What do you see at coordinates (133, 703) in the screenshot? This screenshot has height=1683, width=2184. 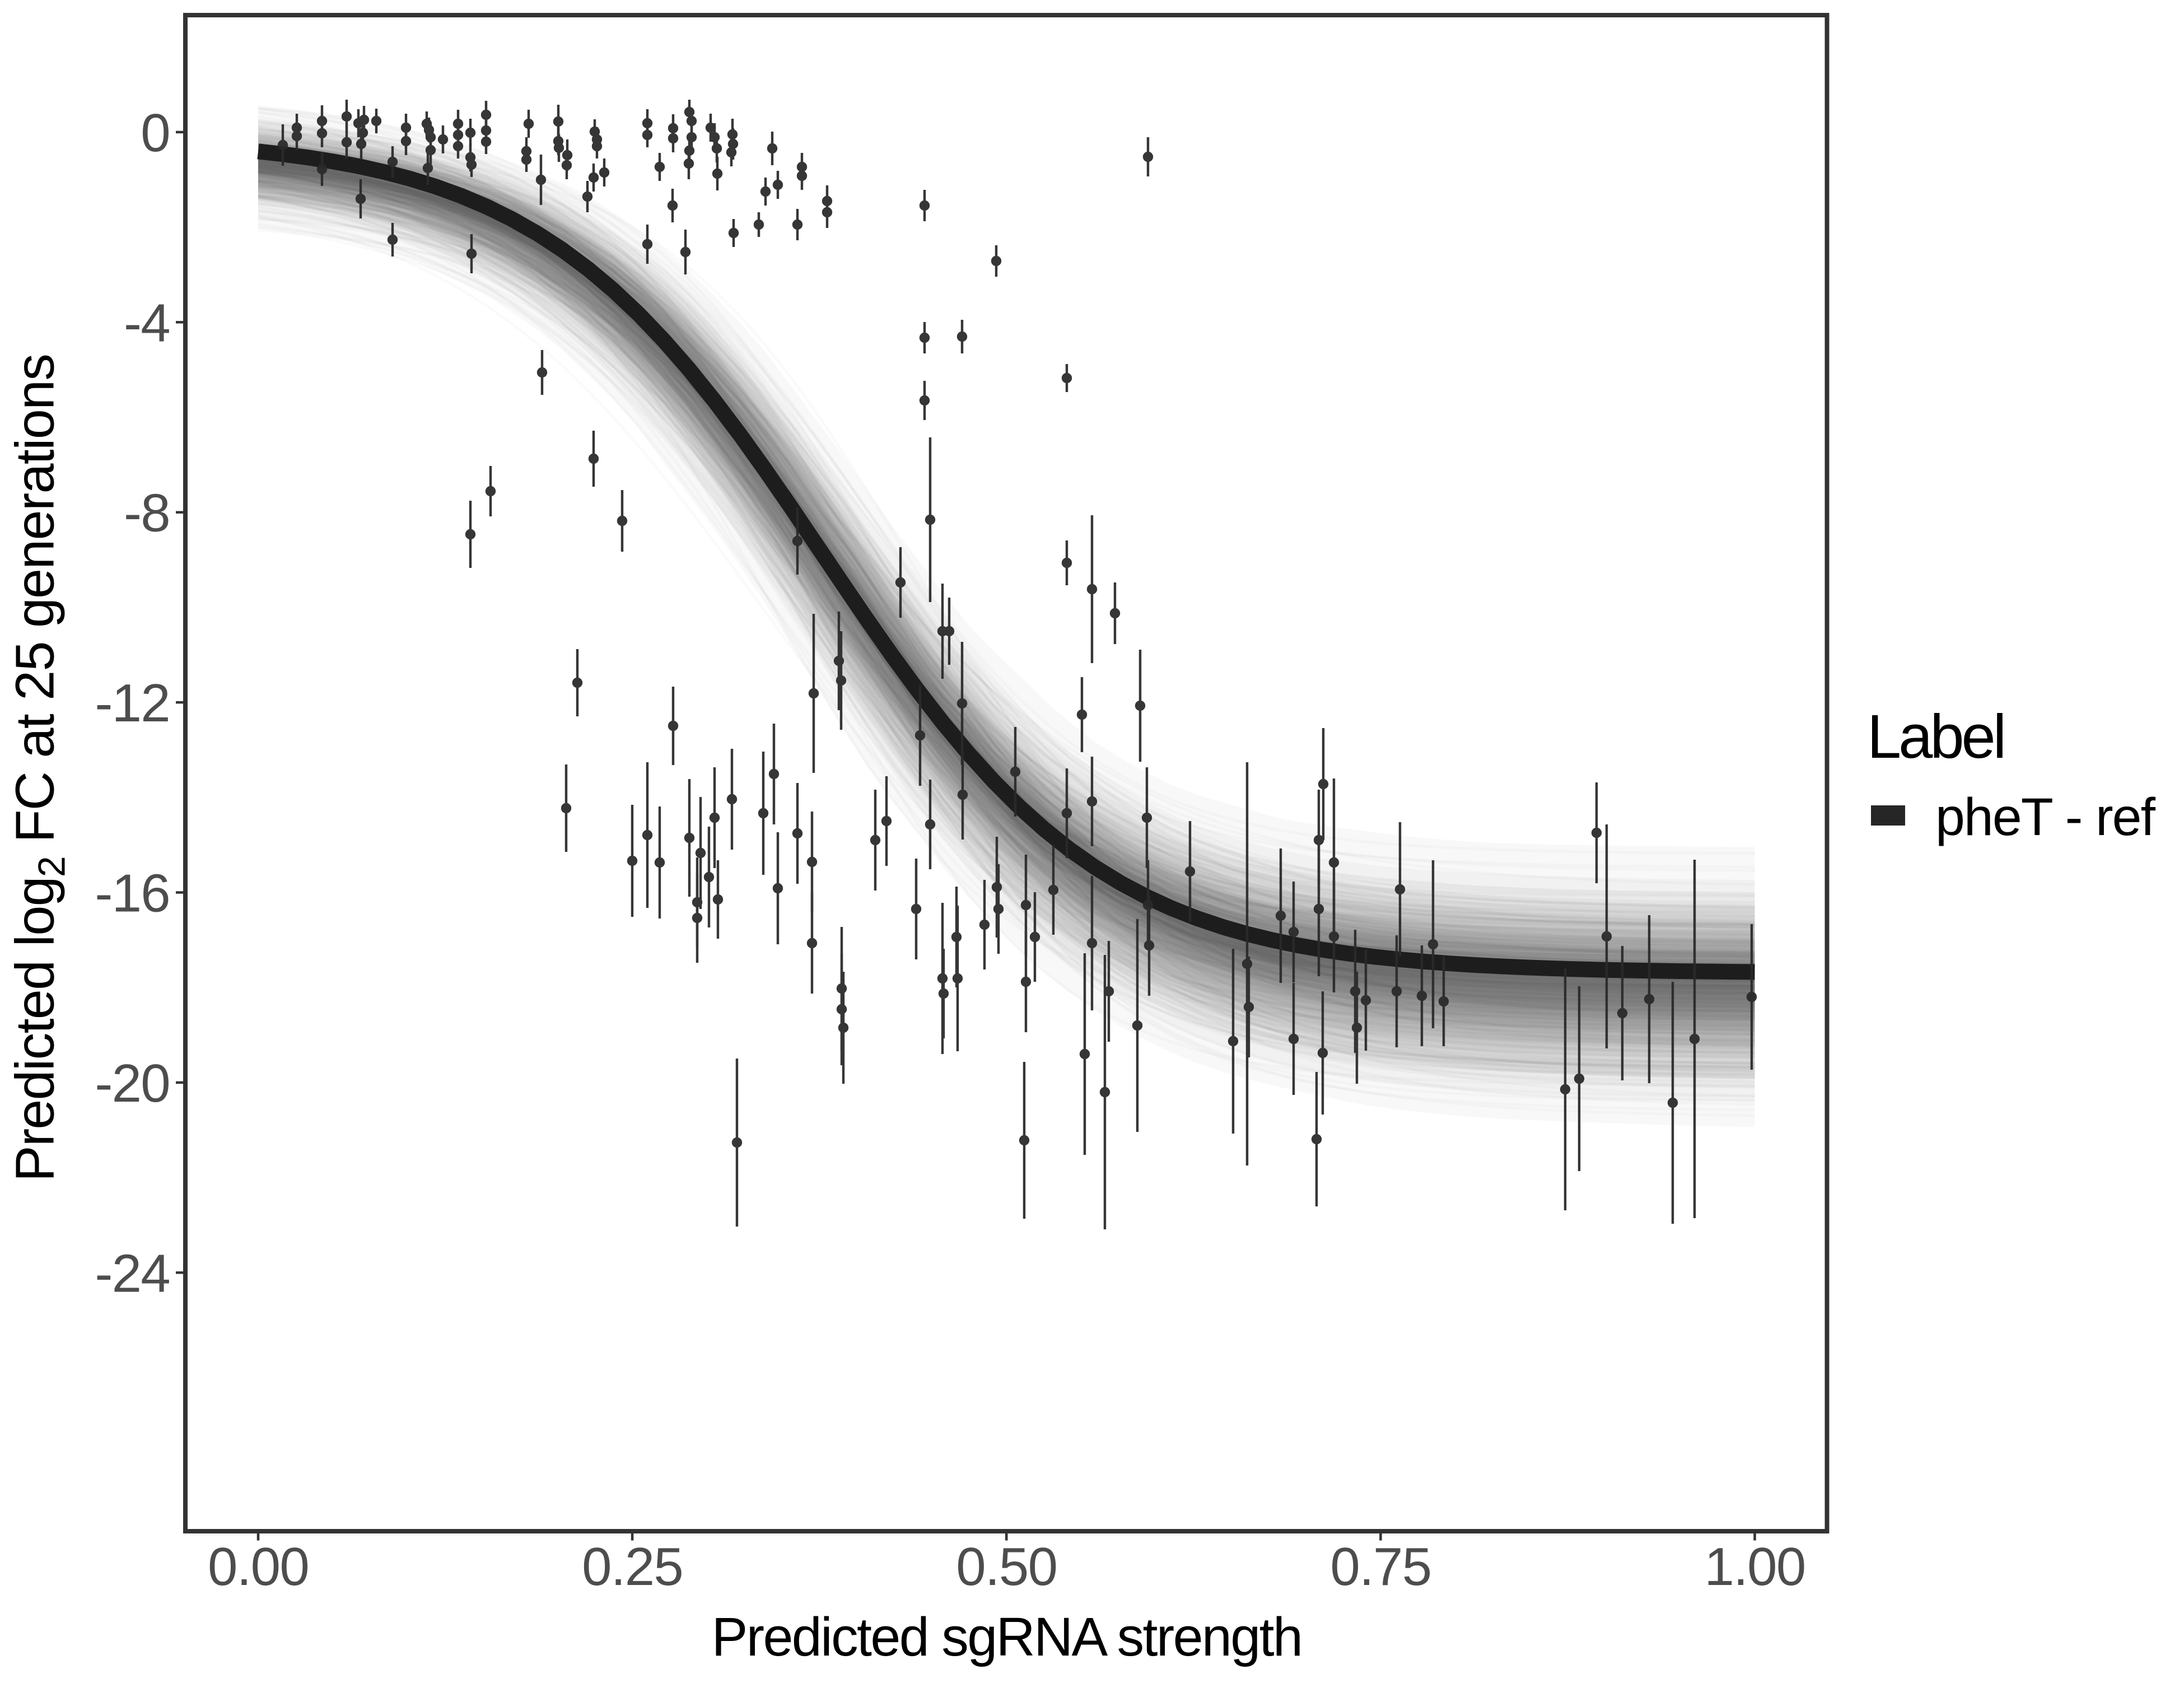 I see `svg-text: -12` at bounding box center [133, 703].